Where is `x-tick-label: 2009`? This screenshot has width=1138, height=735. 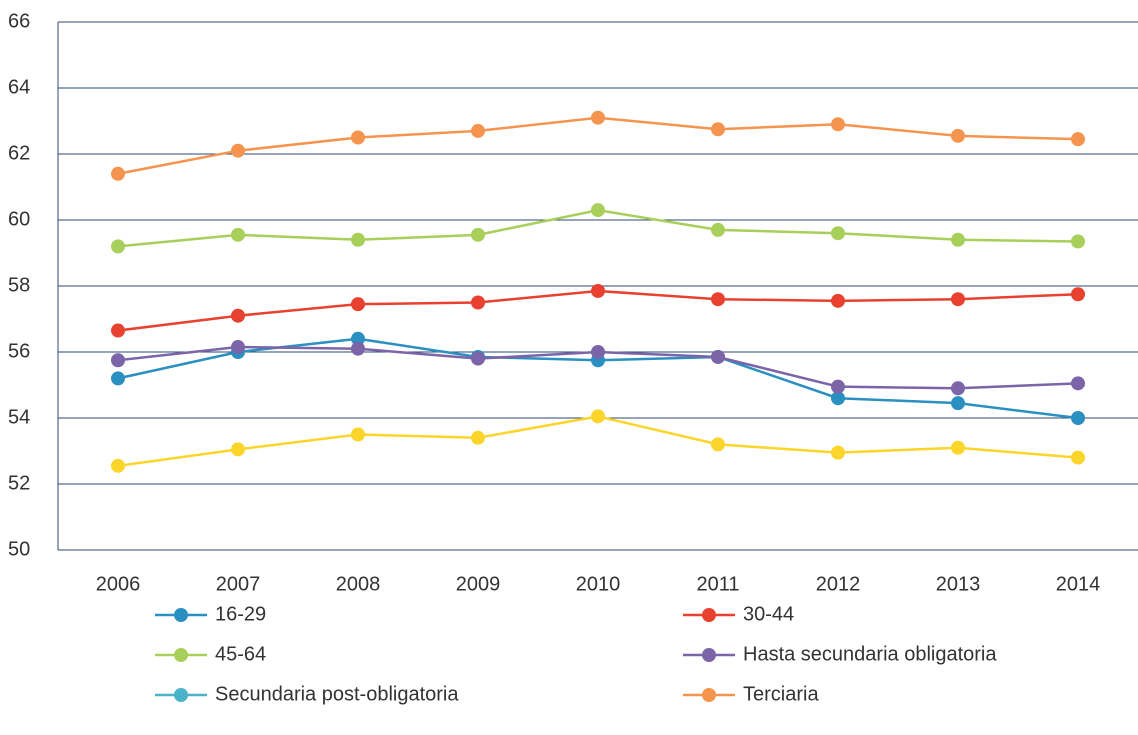 x-tick-label: 2009 is located at coordinates (478, 584).